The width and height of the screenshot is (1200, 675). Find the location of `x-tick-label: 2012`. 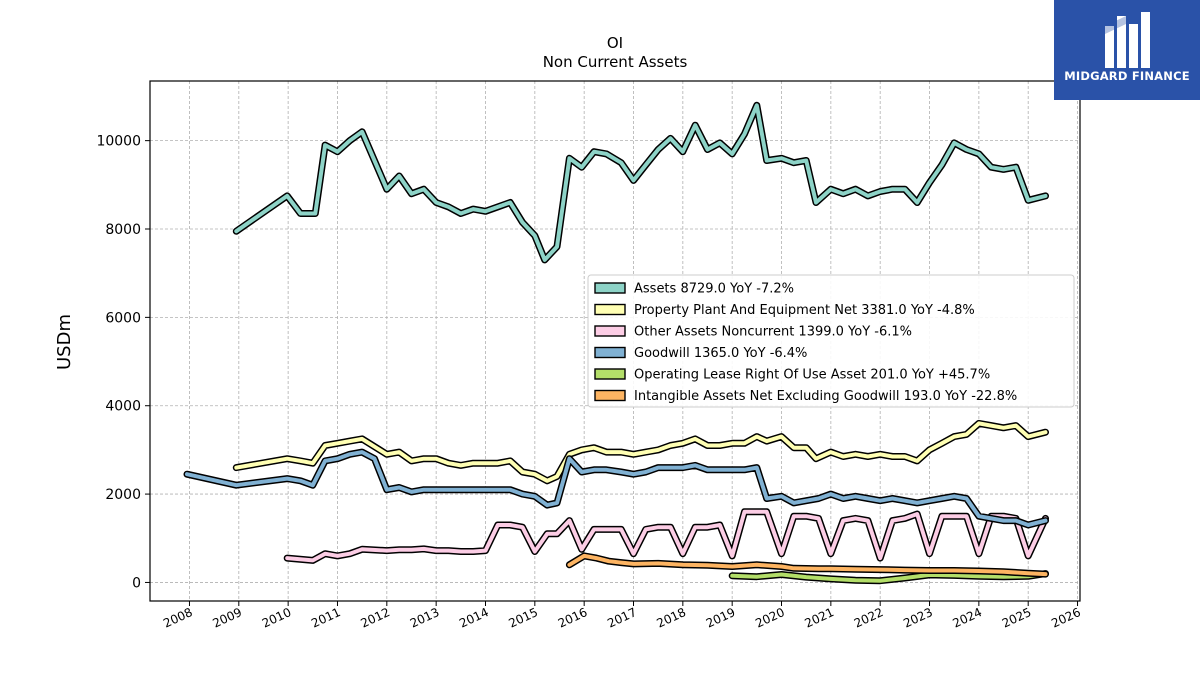

x-tick-label: 2012 is located at coordinates (375, 618).